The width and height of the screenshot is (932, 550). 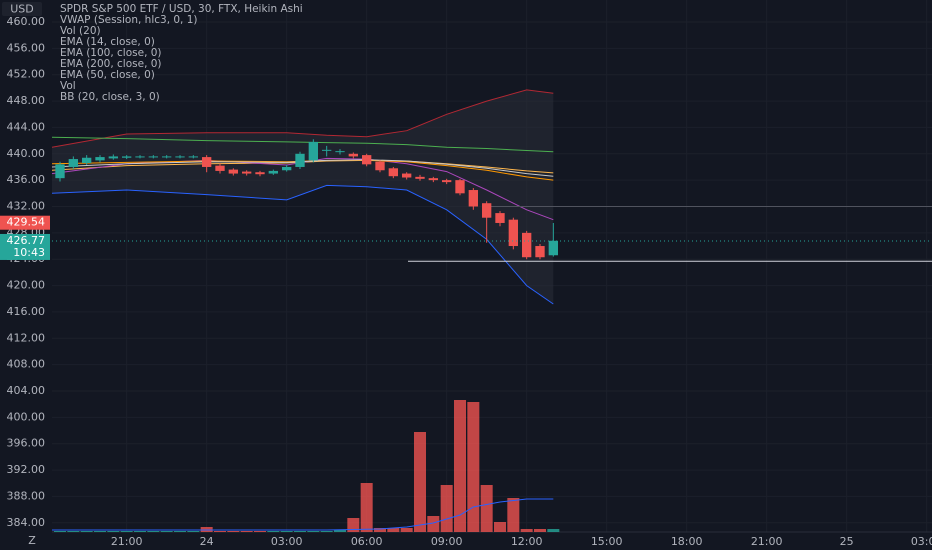 I want to click on x-tick-label: 18:00, so click(x=687, y=541).